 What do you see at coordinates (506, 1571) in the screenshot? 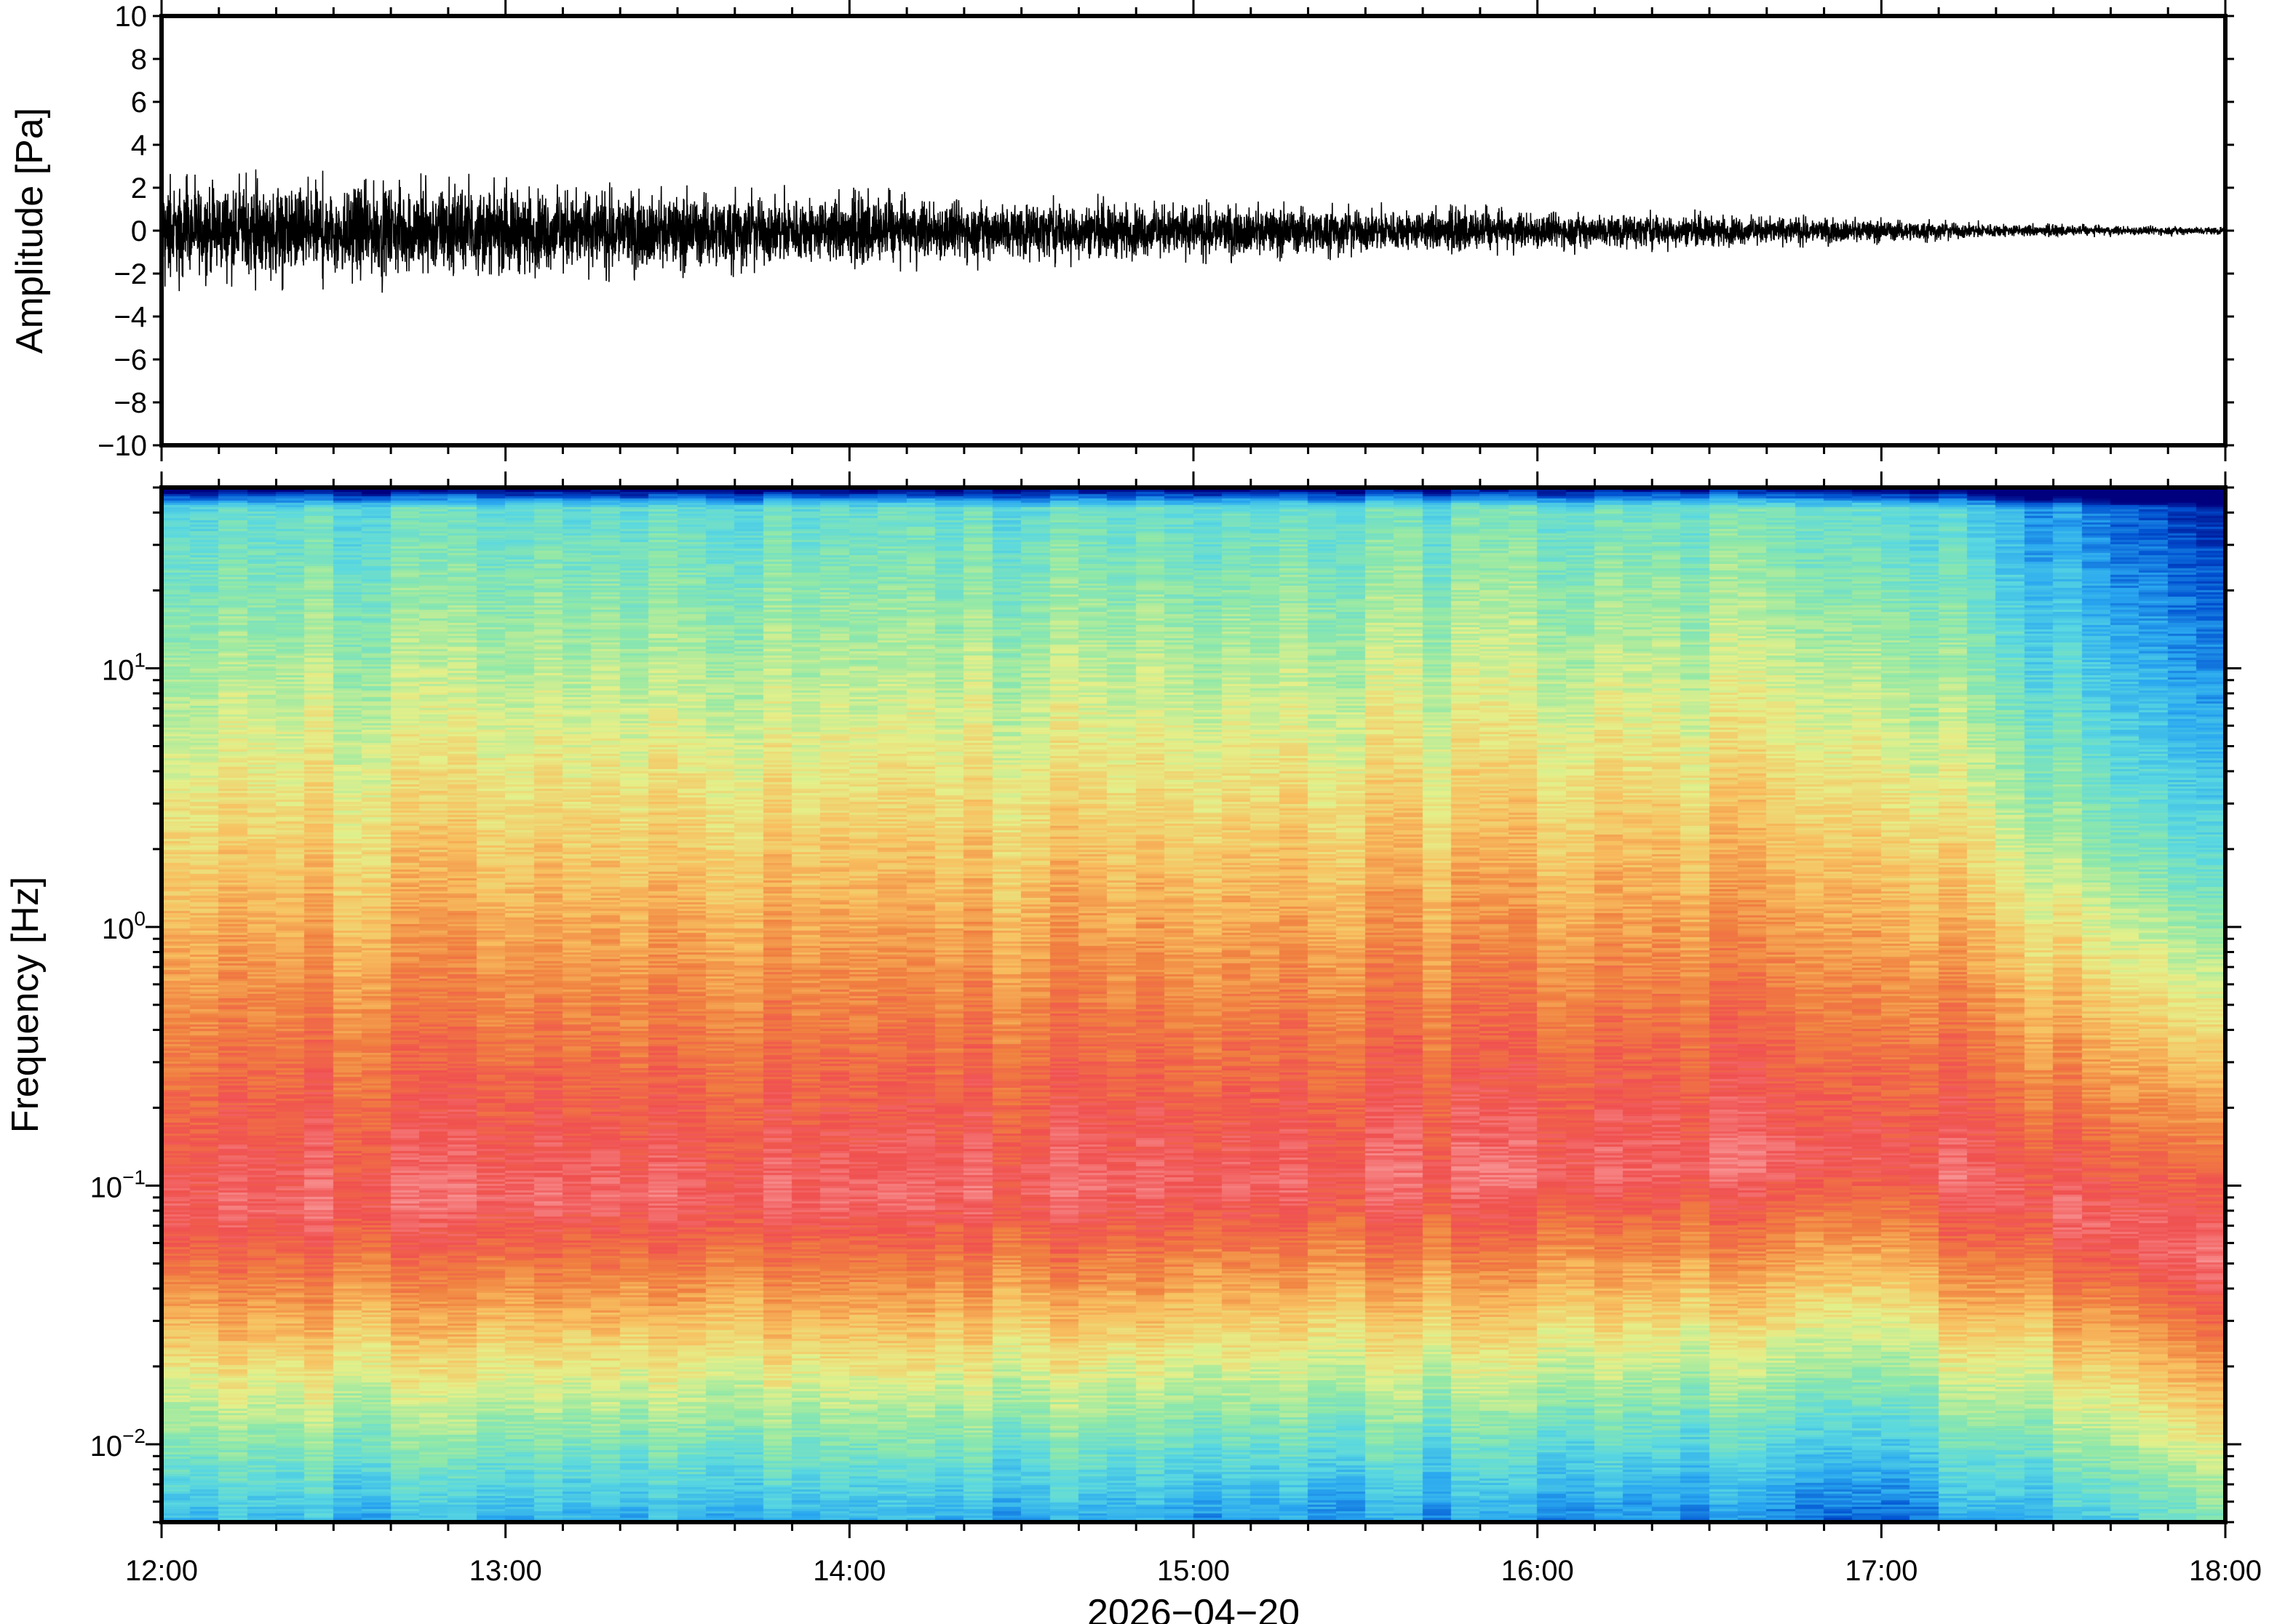
I see `x-tick-label: 13:00` at bounding box center [506, 1571].